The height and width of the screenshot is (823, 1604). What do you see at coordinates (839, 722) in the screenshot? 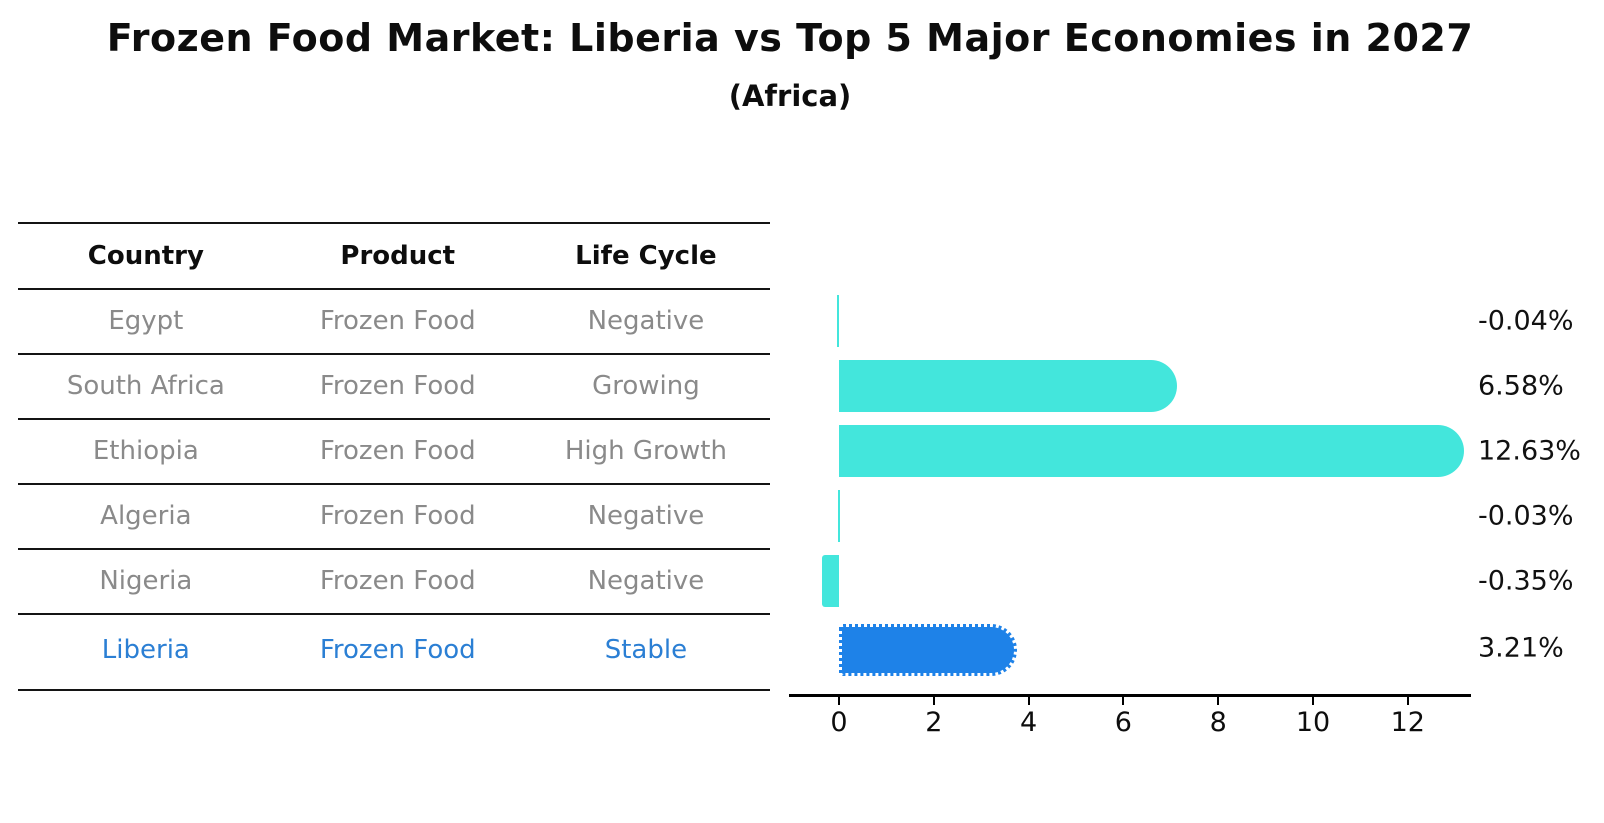
I see `x-tick-label: 0` at bounding box center [839, 722].